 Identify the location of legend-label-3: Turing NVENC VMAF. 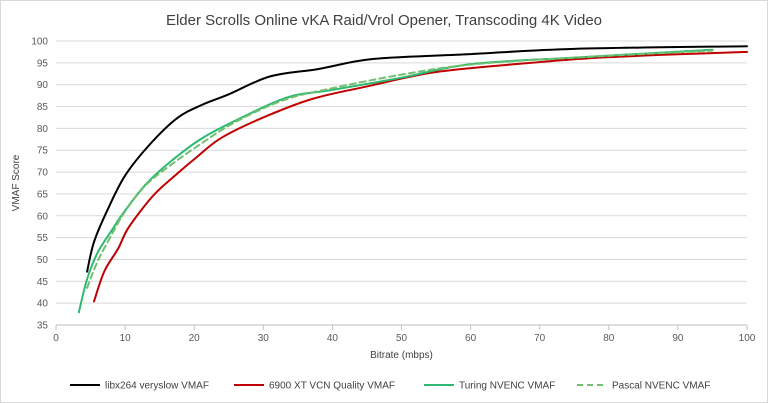
(507, 386).